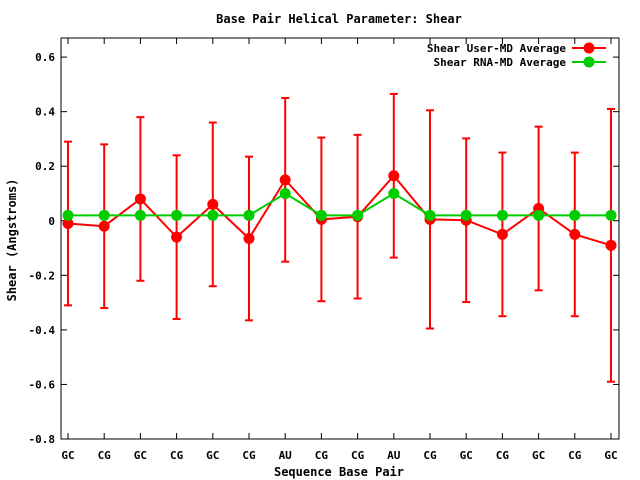 The image size is (640, 480). Describe the element at coordinates (42, 275) in the screenshot. I see `y-tick-label: -0.2` at that location.